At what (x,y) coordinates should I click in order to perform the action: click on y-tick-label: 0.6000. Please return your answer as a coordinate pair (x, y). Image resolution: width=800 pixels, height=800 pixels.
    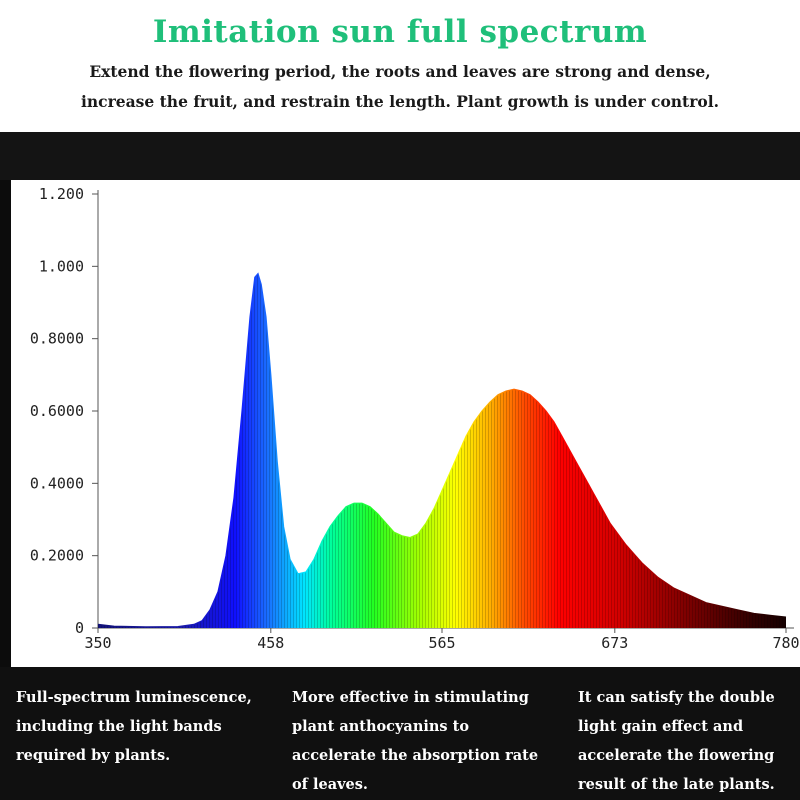
    Looking at the image, I should click on (57, 411).